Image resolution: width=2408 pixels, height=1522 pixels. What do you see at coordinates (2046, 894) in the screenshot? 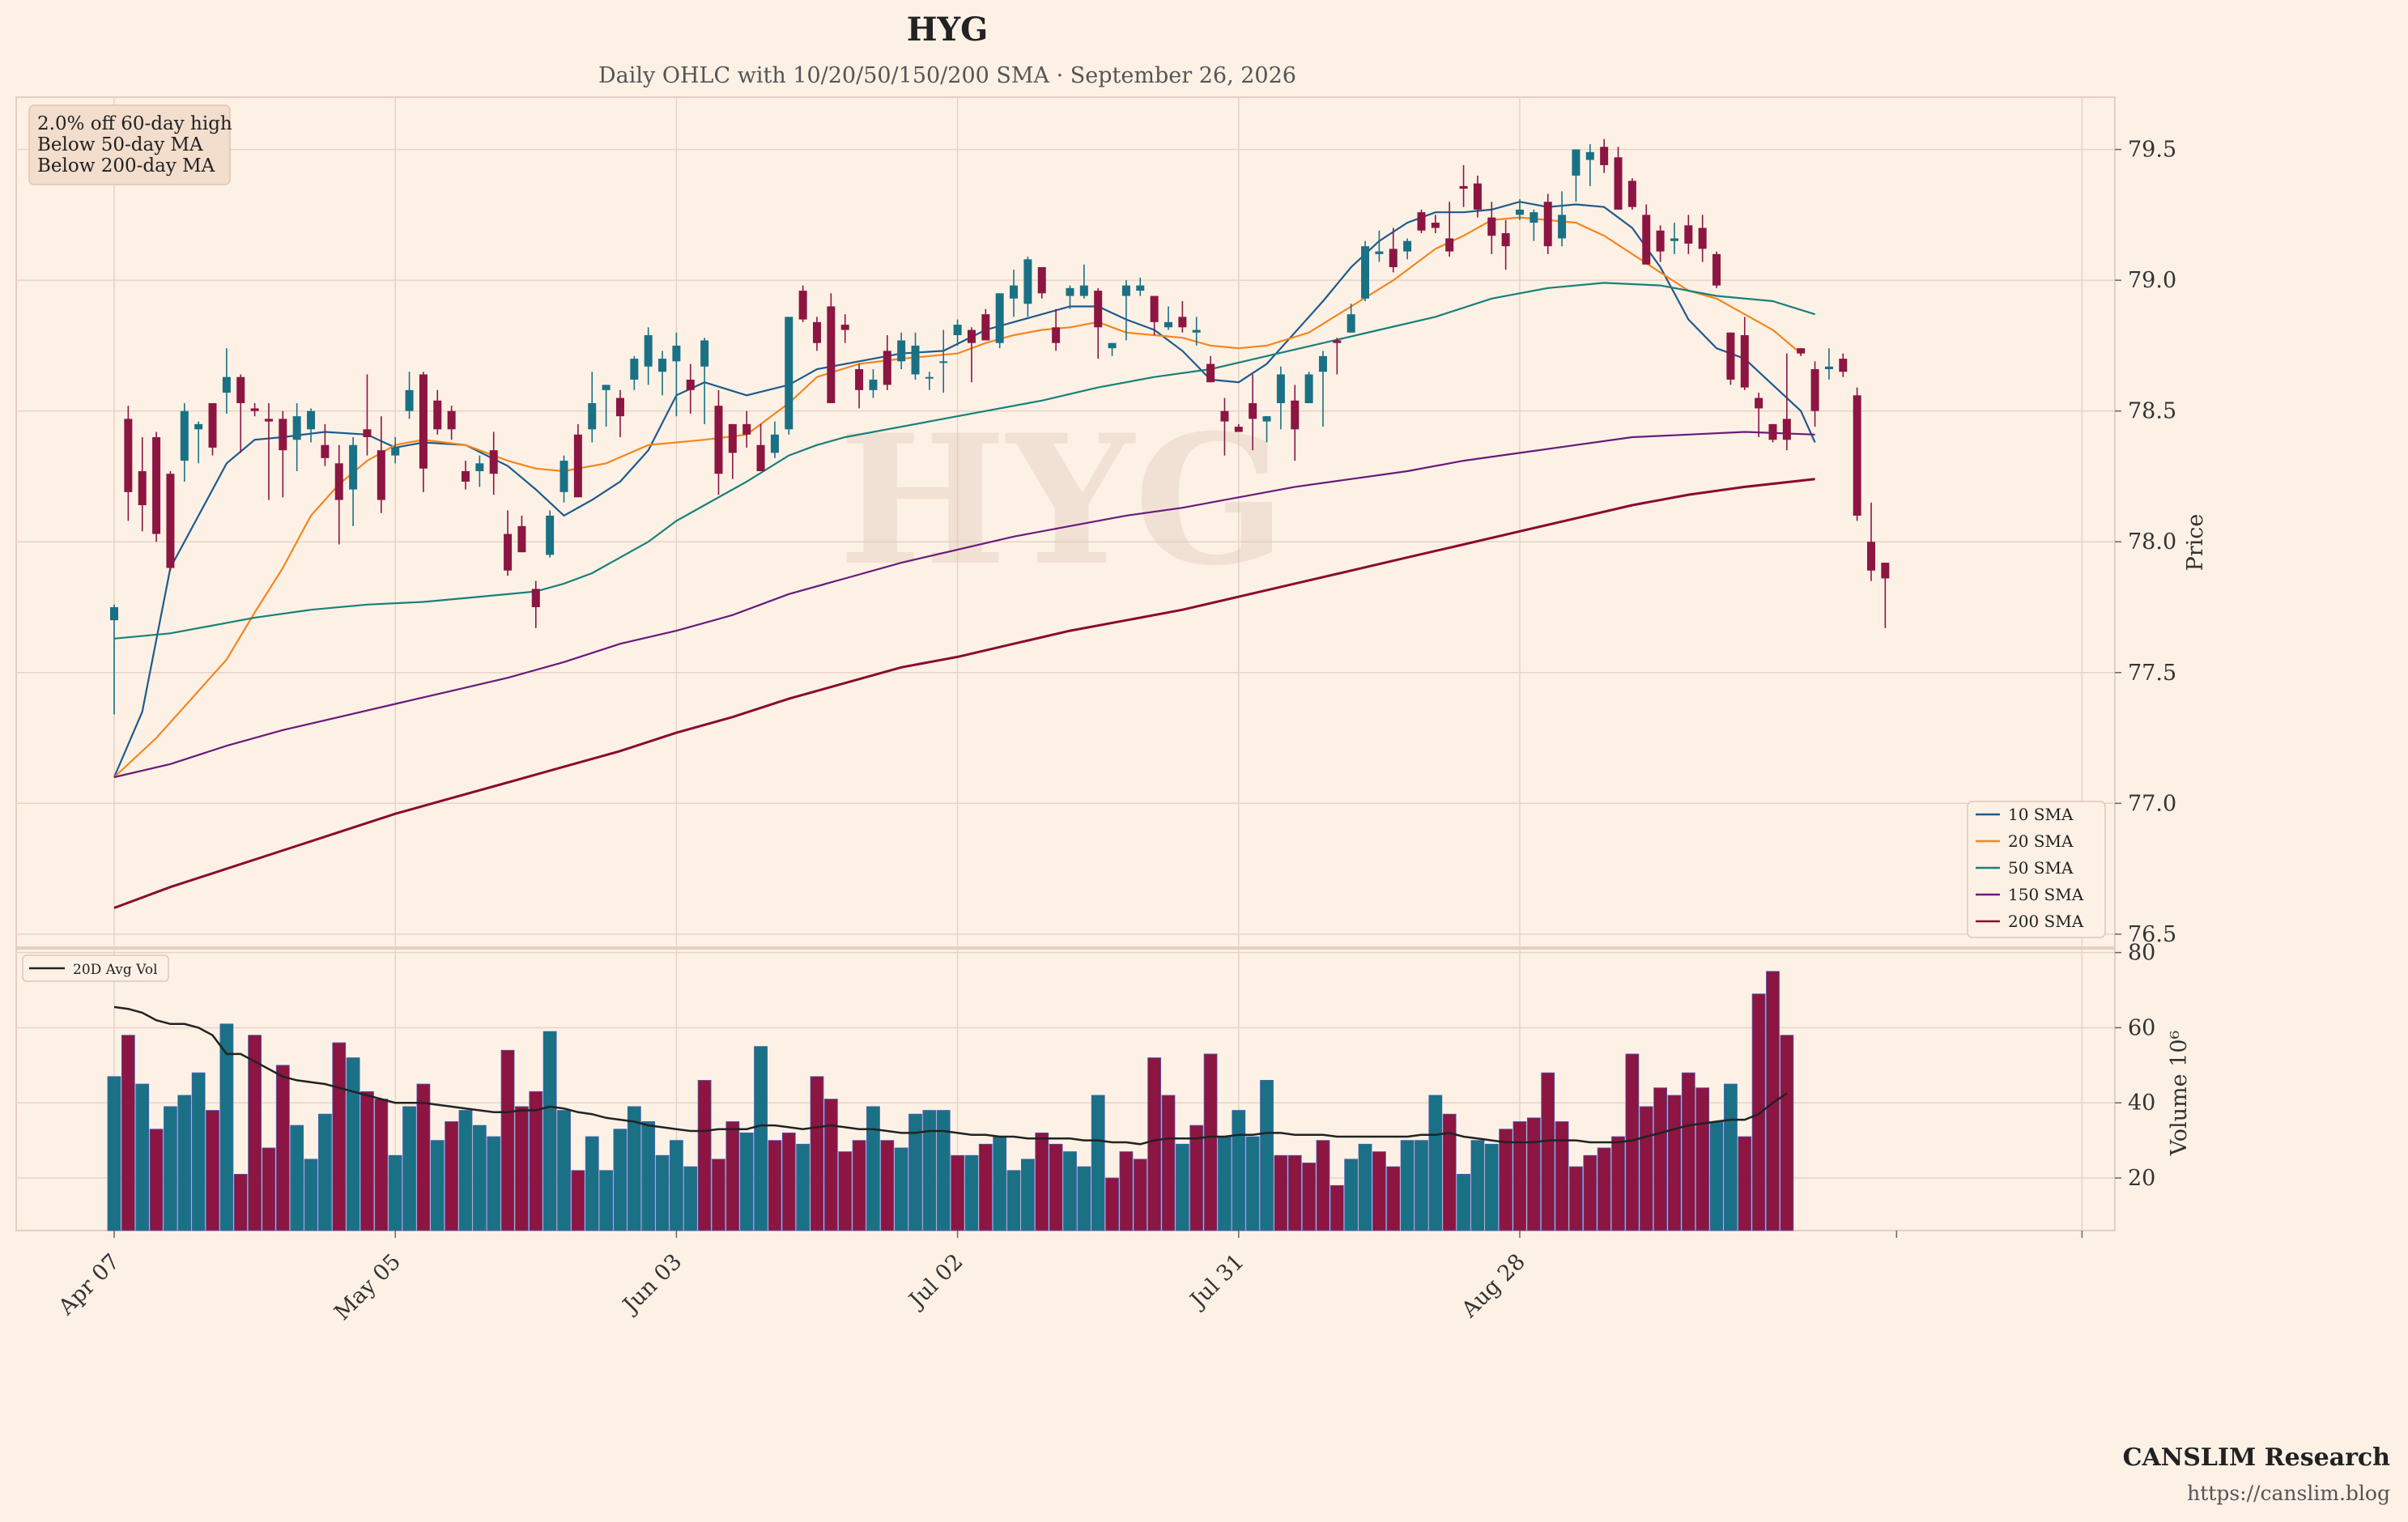
I see `legend-label-150-sma: 150 SMA` at bounding box center [2046, 894].